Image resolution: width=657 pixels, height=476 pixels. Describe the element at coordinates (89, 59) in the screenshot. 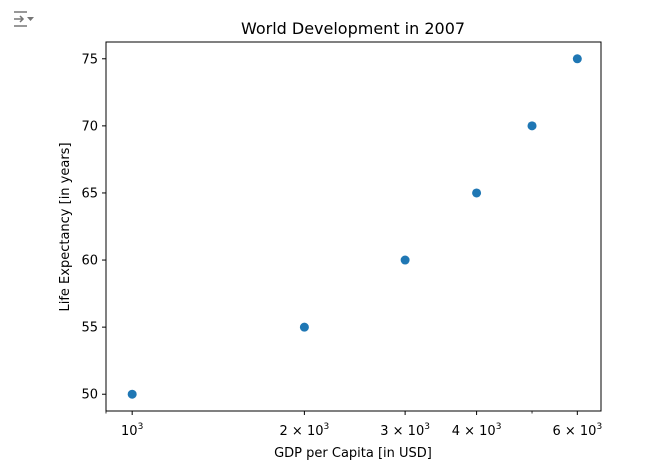

I see `y-tick-label: 75` at that location.